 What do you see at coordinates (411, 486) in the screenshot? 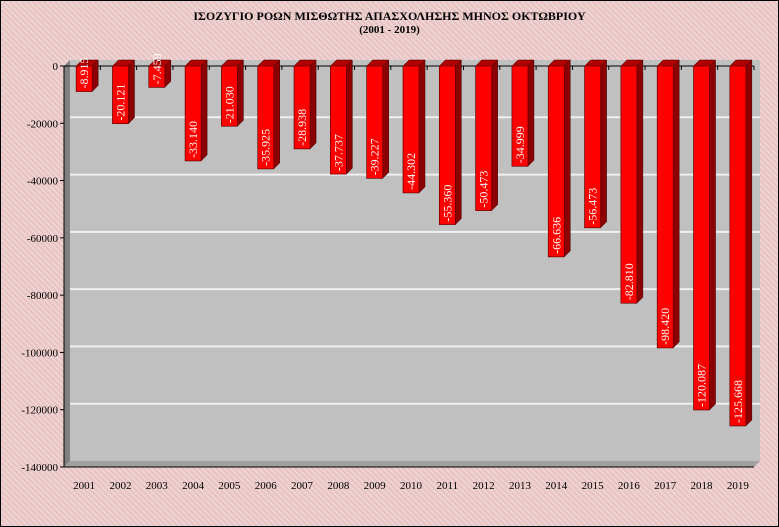
I see `x-tick-label: 2010` at bounding box center [411, 486].